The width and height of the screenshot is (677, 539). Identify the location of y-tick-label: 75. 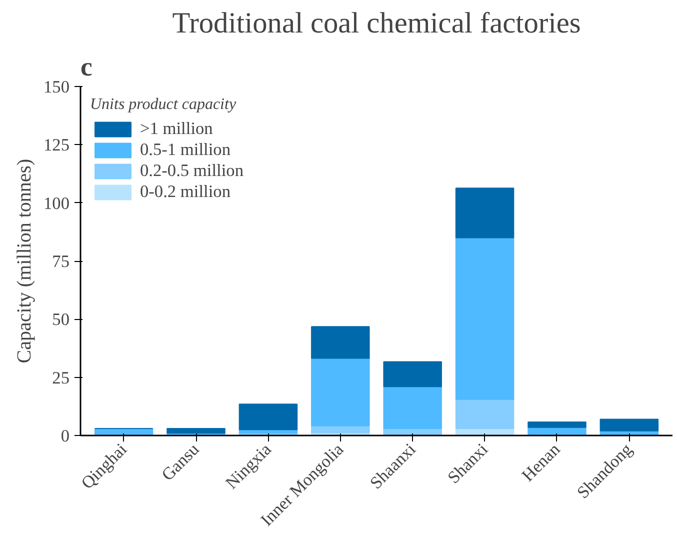
(61, 261).